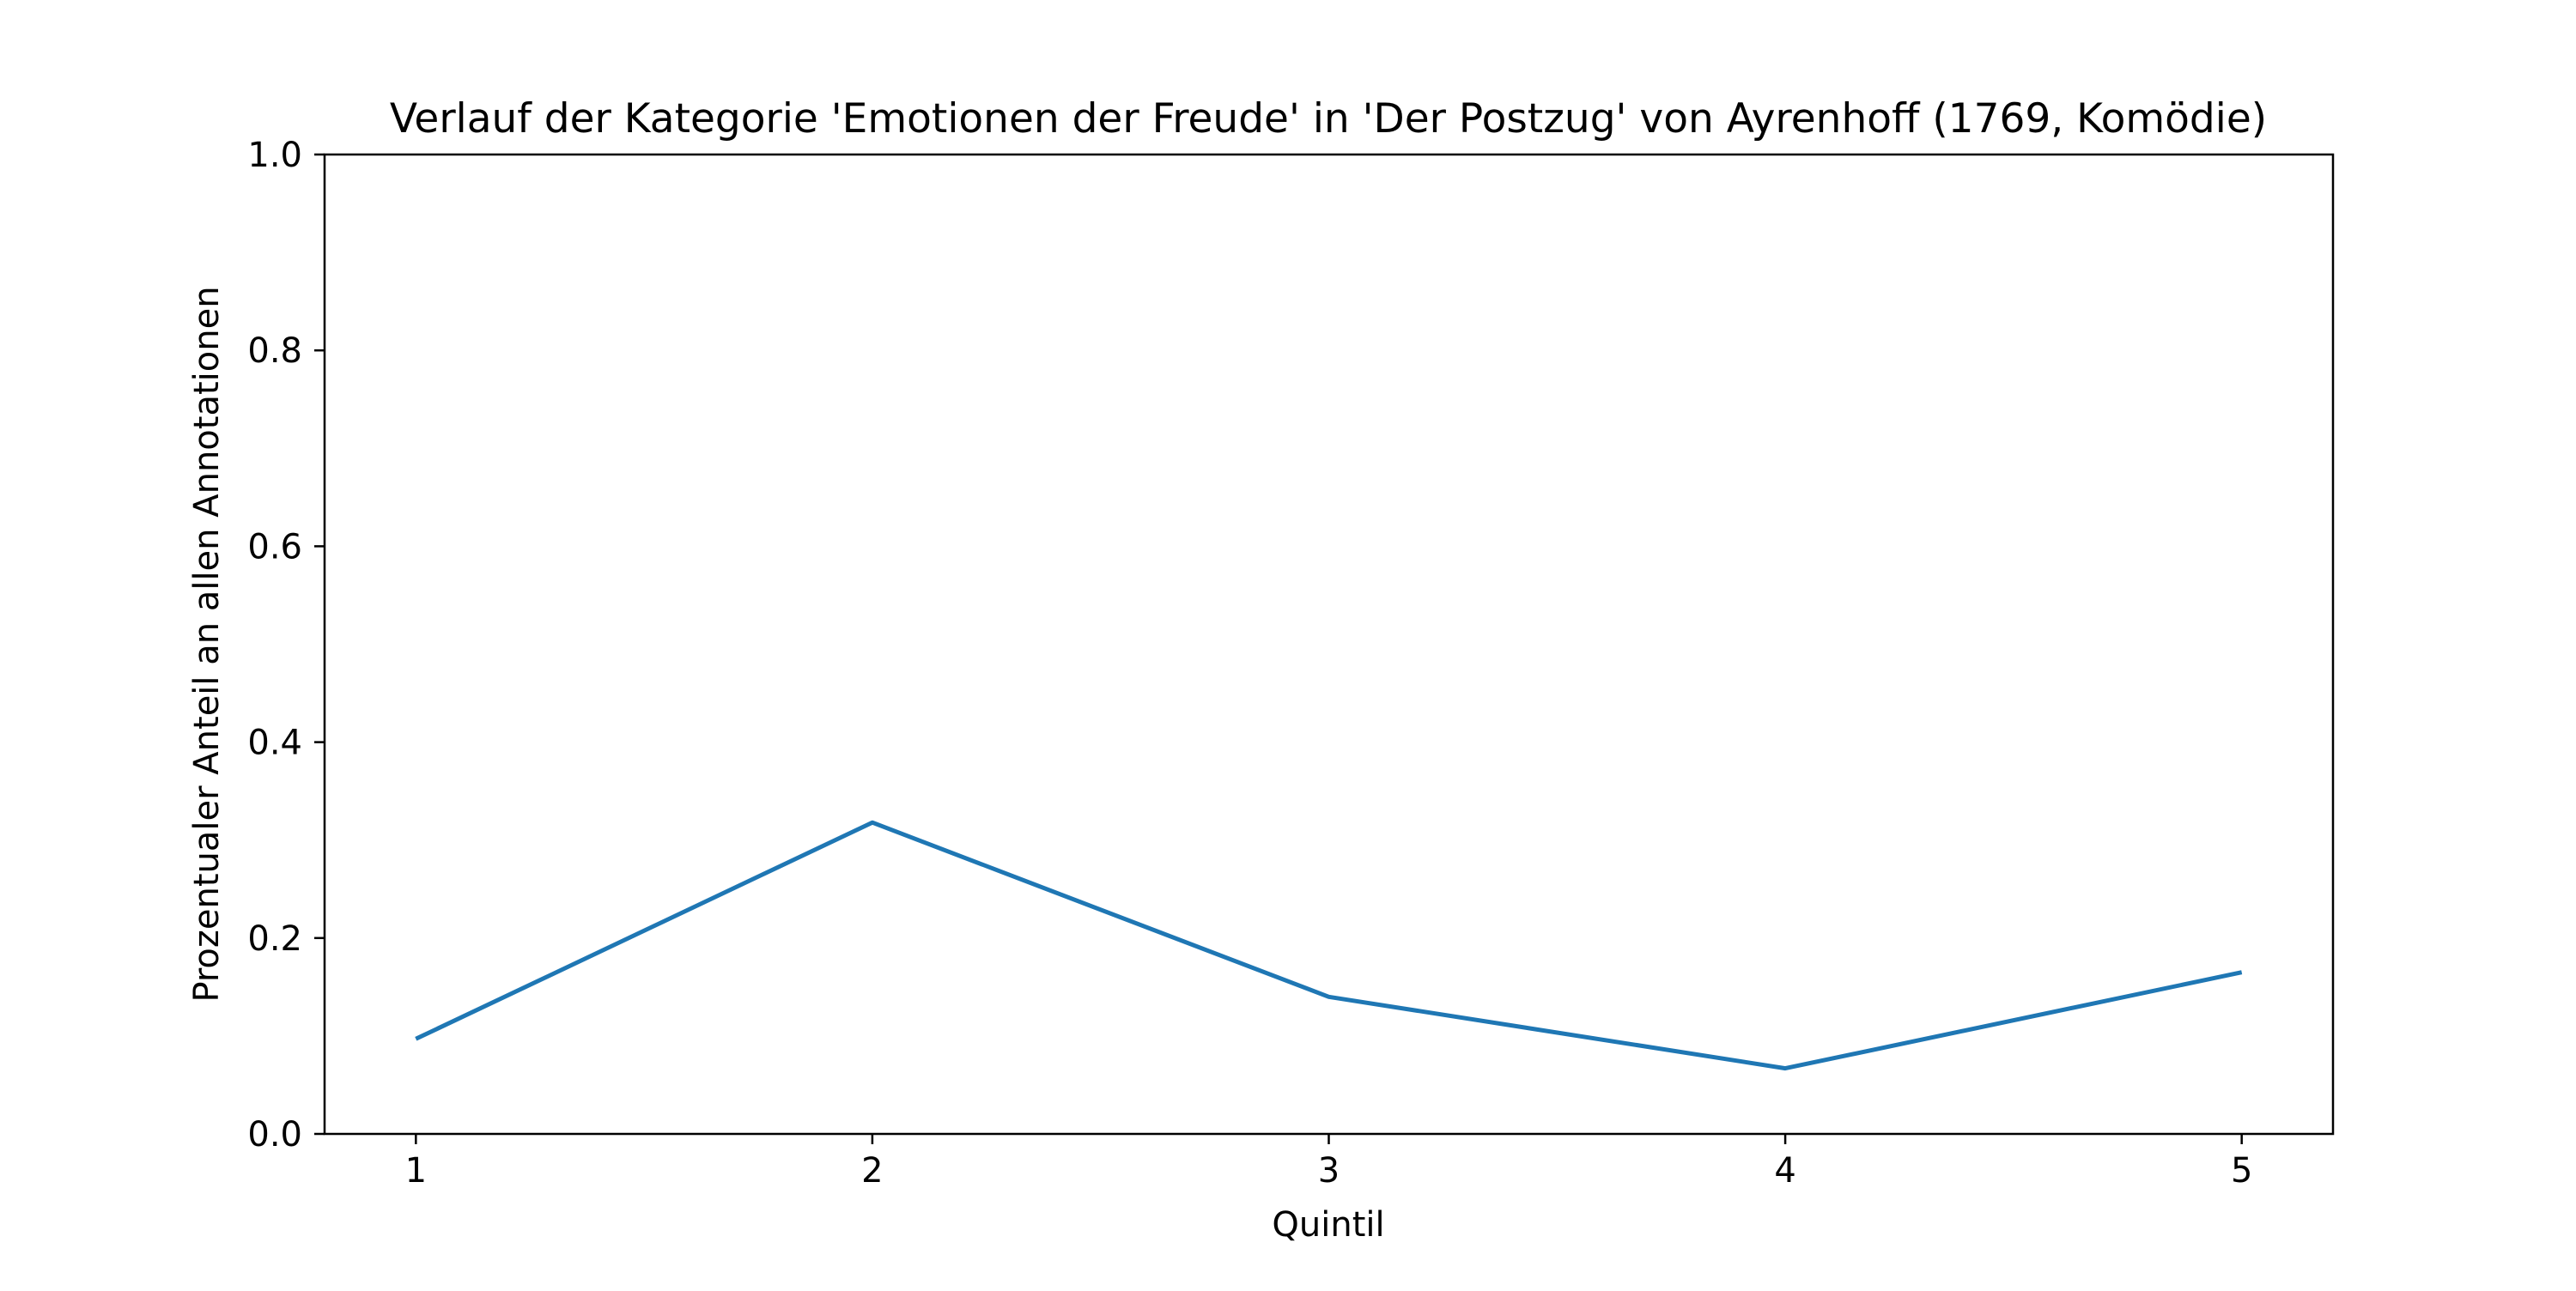  I want to click on x-tick-label: 2, so click(872, 1171).